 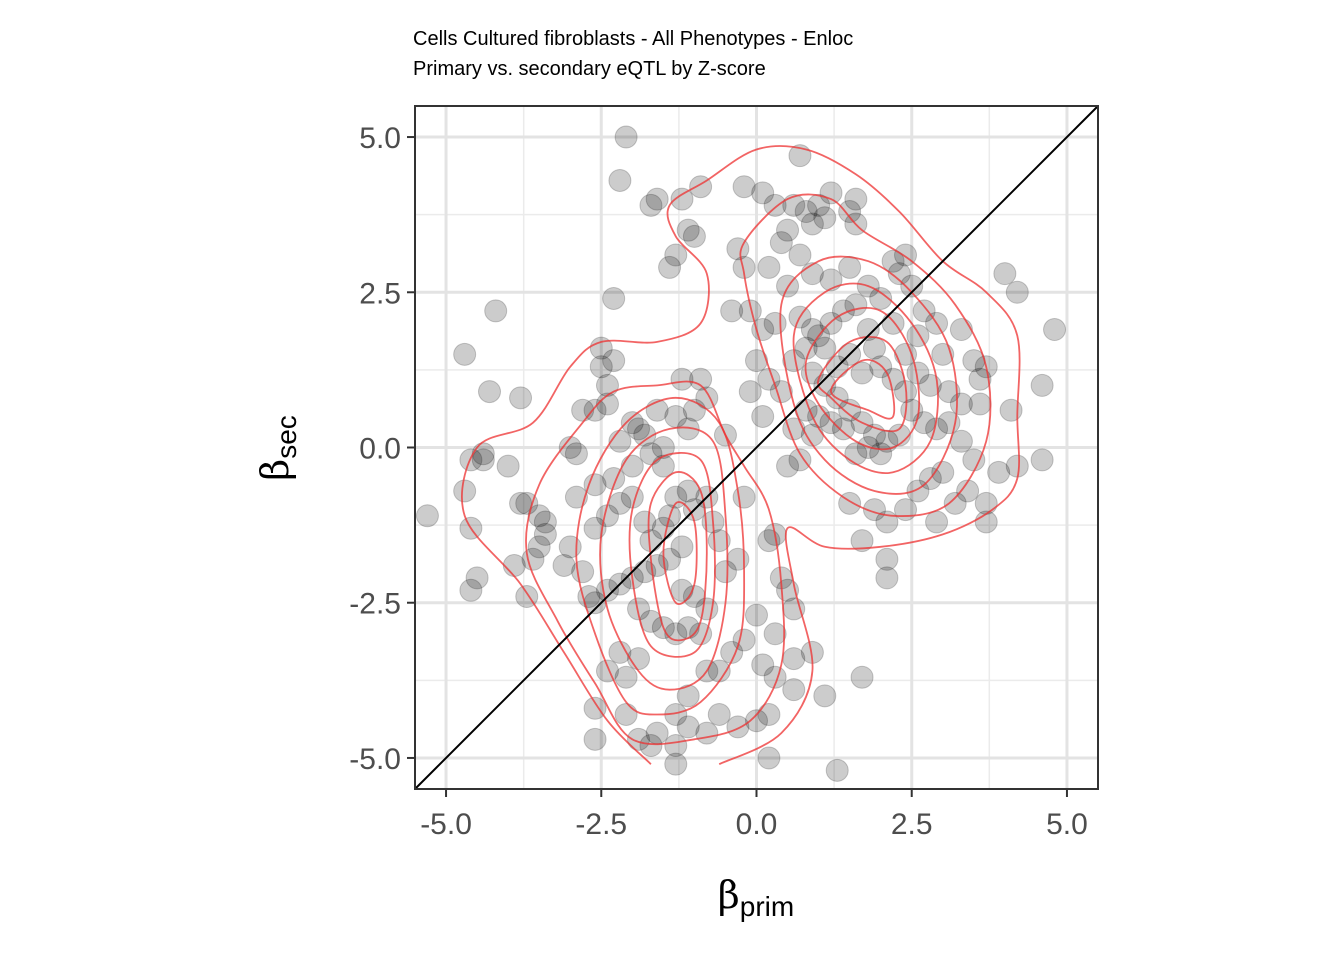 I want to click on y-tick-label: 2.5, so click(x=380, y=293).